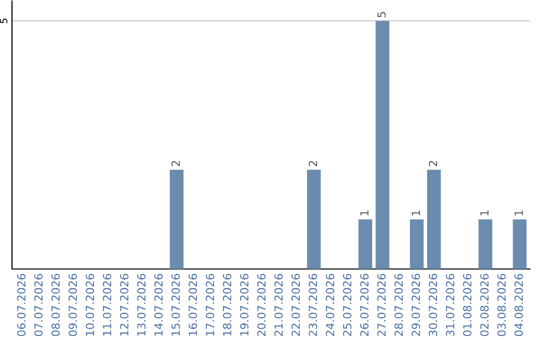 The width and height of the screenshot is (540, 340). What do you see at coordinates (433, 305) in the screenshot?
I see `x-tick-label: 30.07.2026` at bounding box center [433, 305].